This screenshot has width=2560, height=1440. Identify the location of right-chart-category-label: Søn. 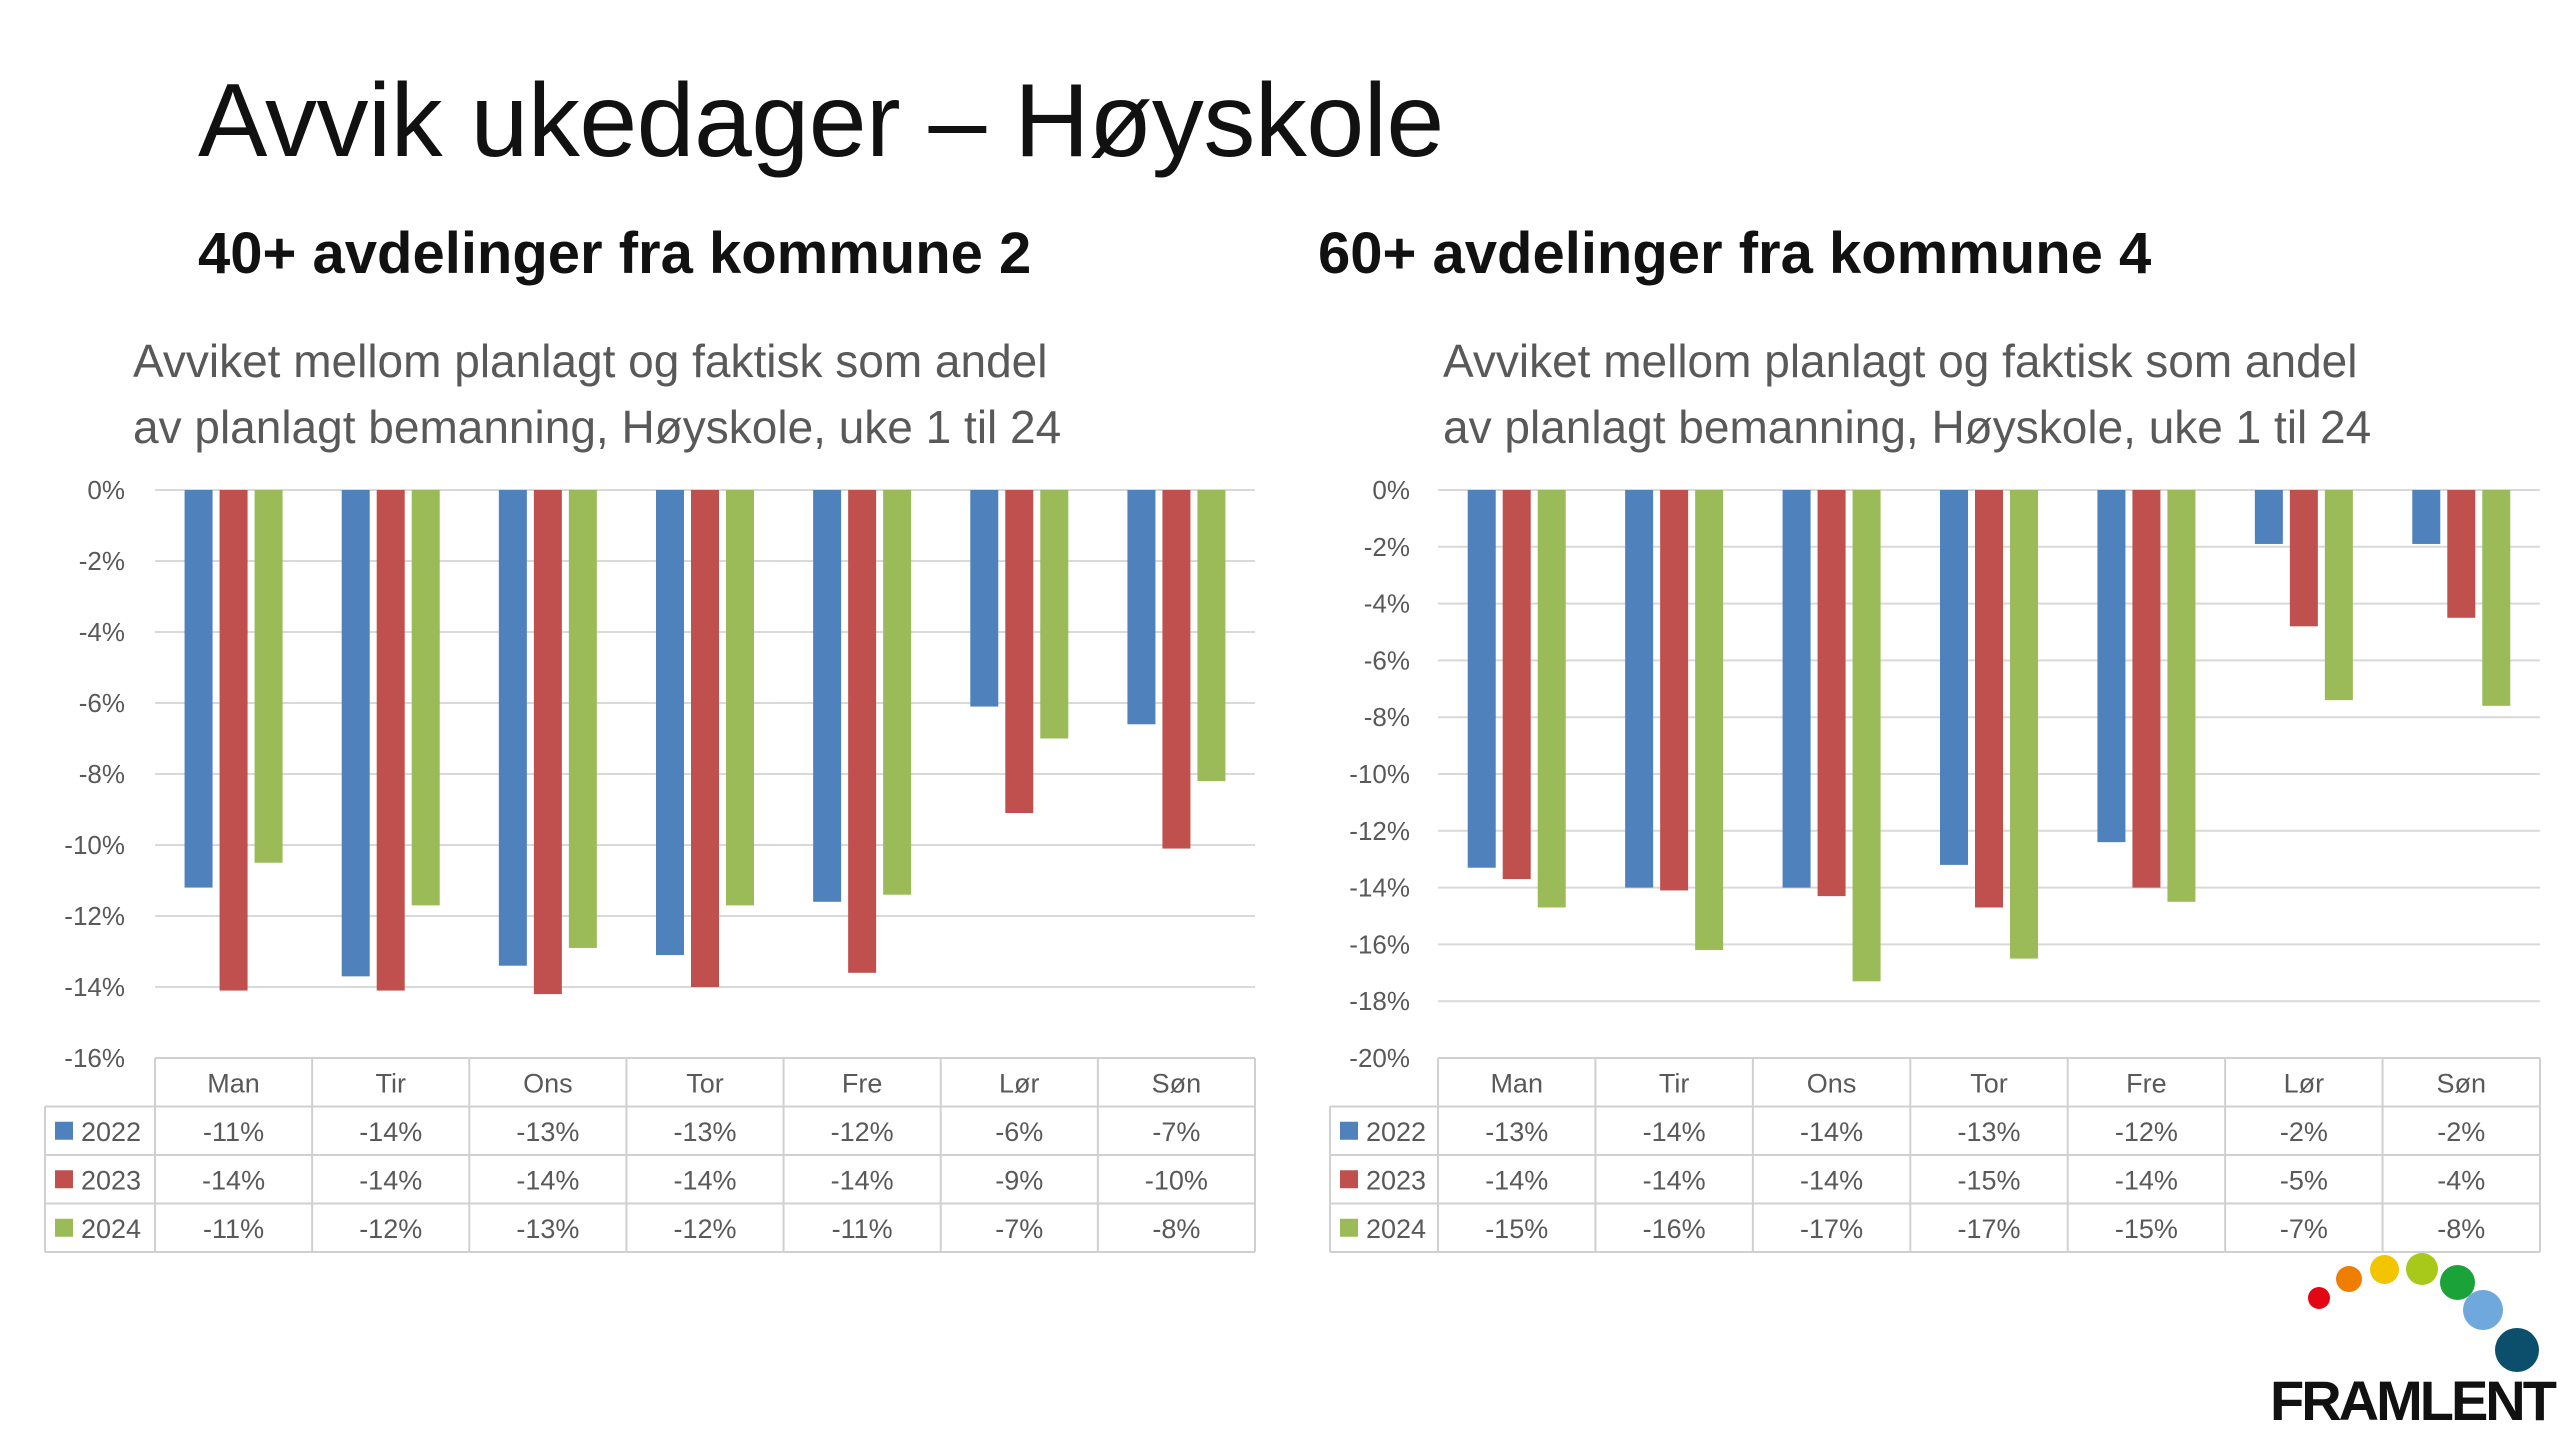
(2462, 1083).